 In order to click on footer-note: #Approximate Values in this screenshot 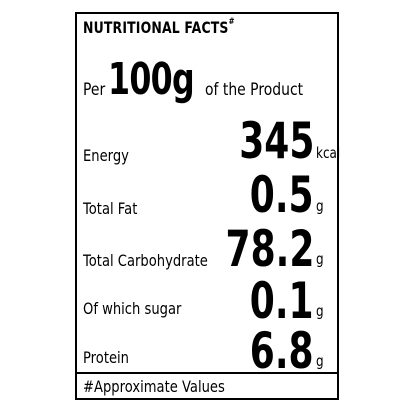, I will do `click(154, 386)`.